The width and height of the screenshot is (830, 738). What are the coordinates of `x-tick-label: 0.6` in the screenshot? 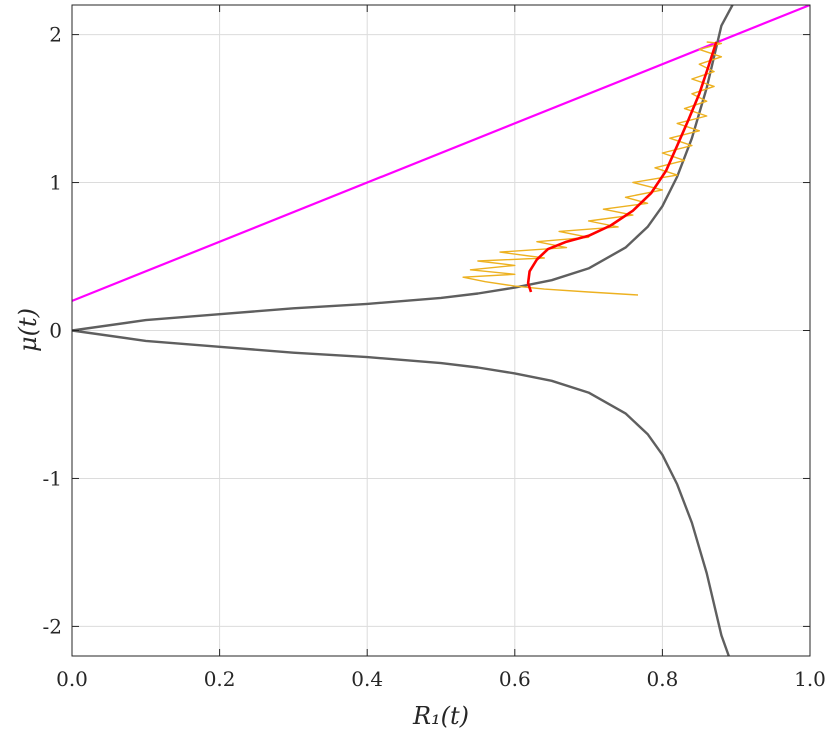 It's located at (515, 679).